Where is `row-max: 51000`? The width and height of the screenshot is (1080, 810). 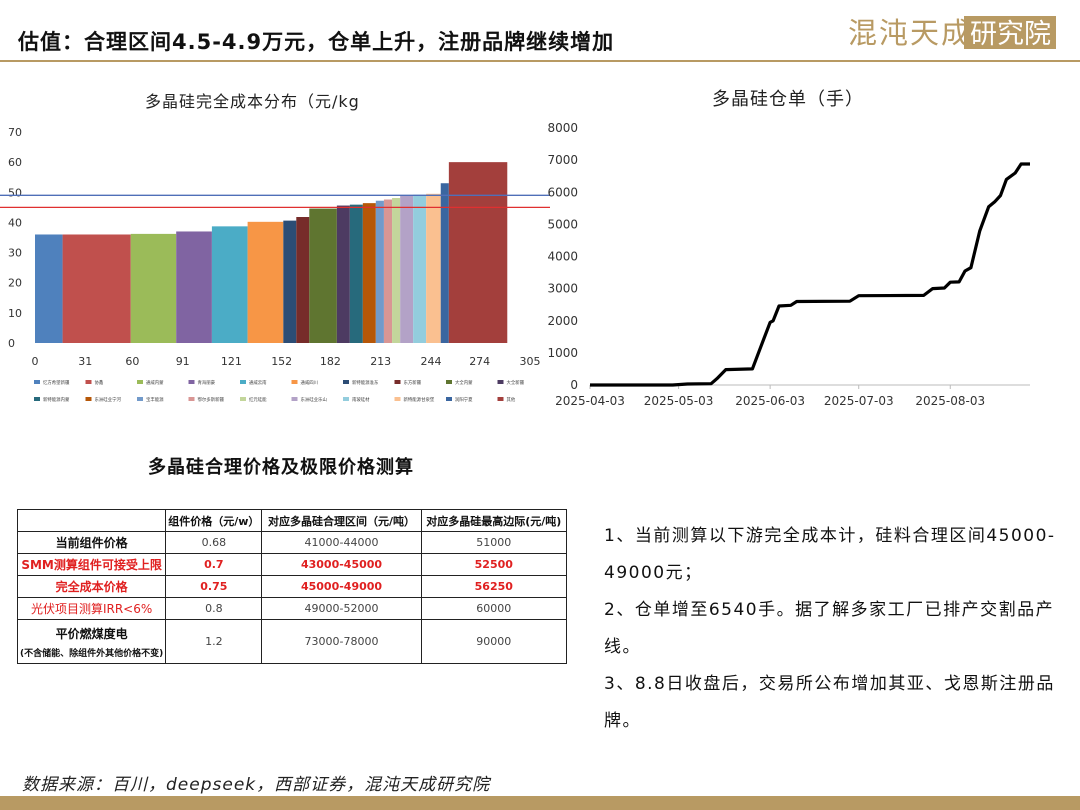 row-max: 51000 is located at coordinates (494, 542).